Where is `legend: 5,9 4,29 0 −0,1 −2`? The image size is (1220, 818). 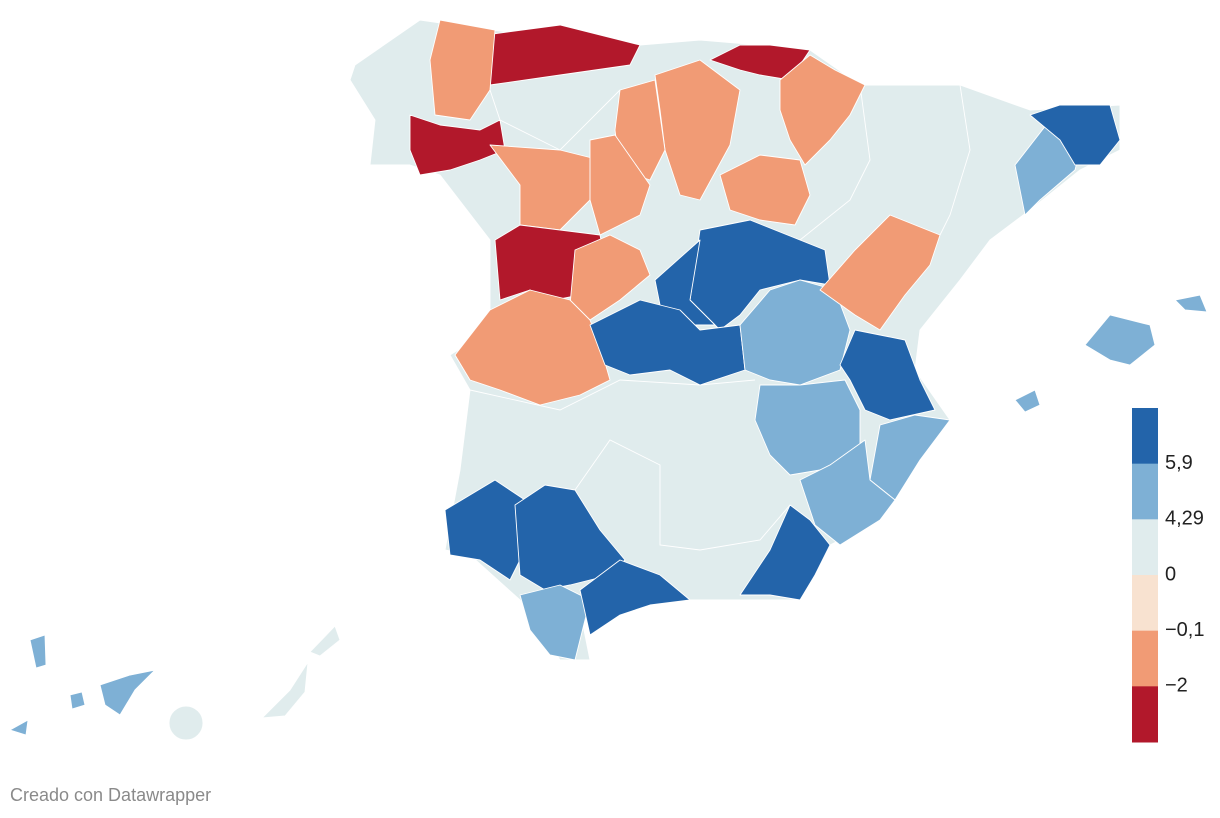 legend: 5,9 4,29 0 −0,1 −2 is located at coordinates (1168, 575).